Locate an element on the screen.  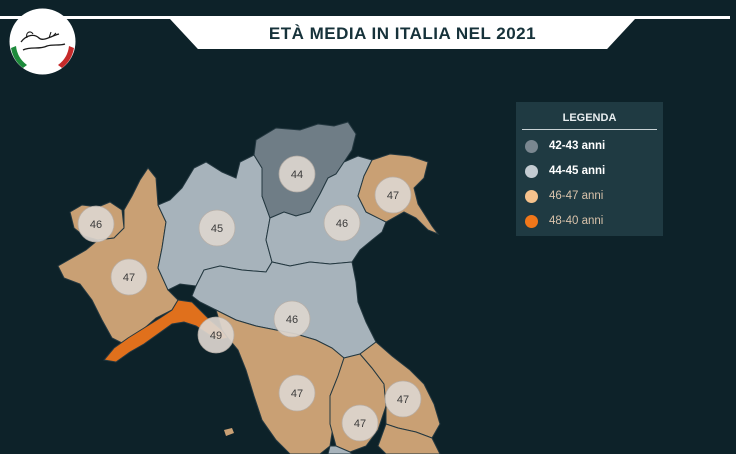
badge-veneto is located at coordinates (342, 223).